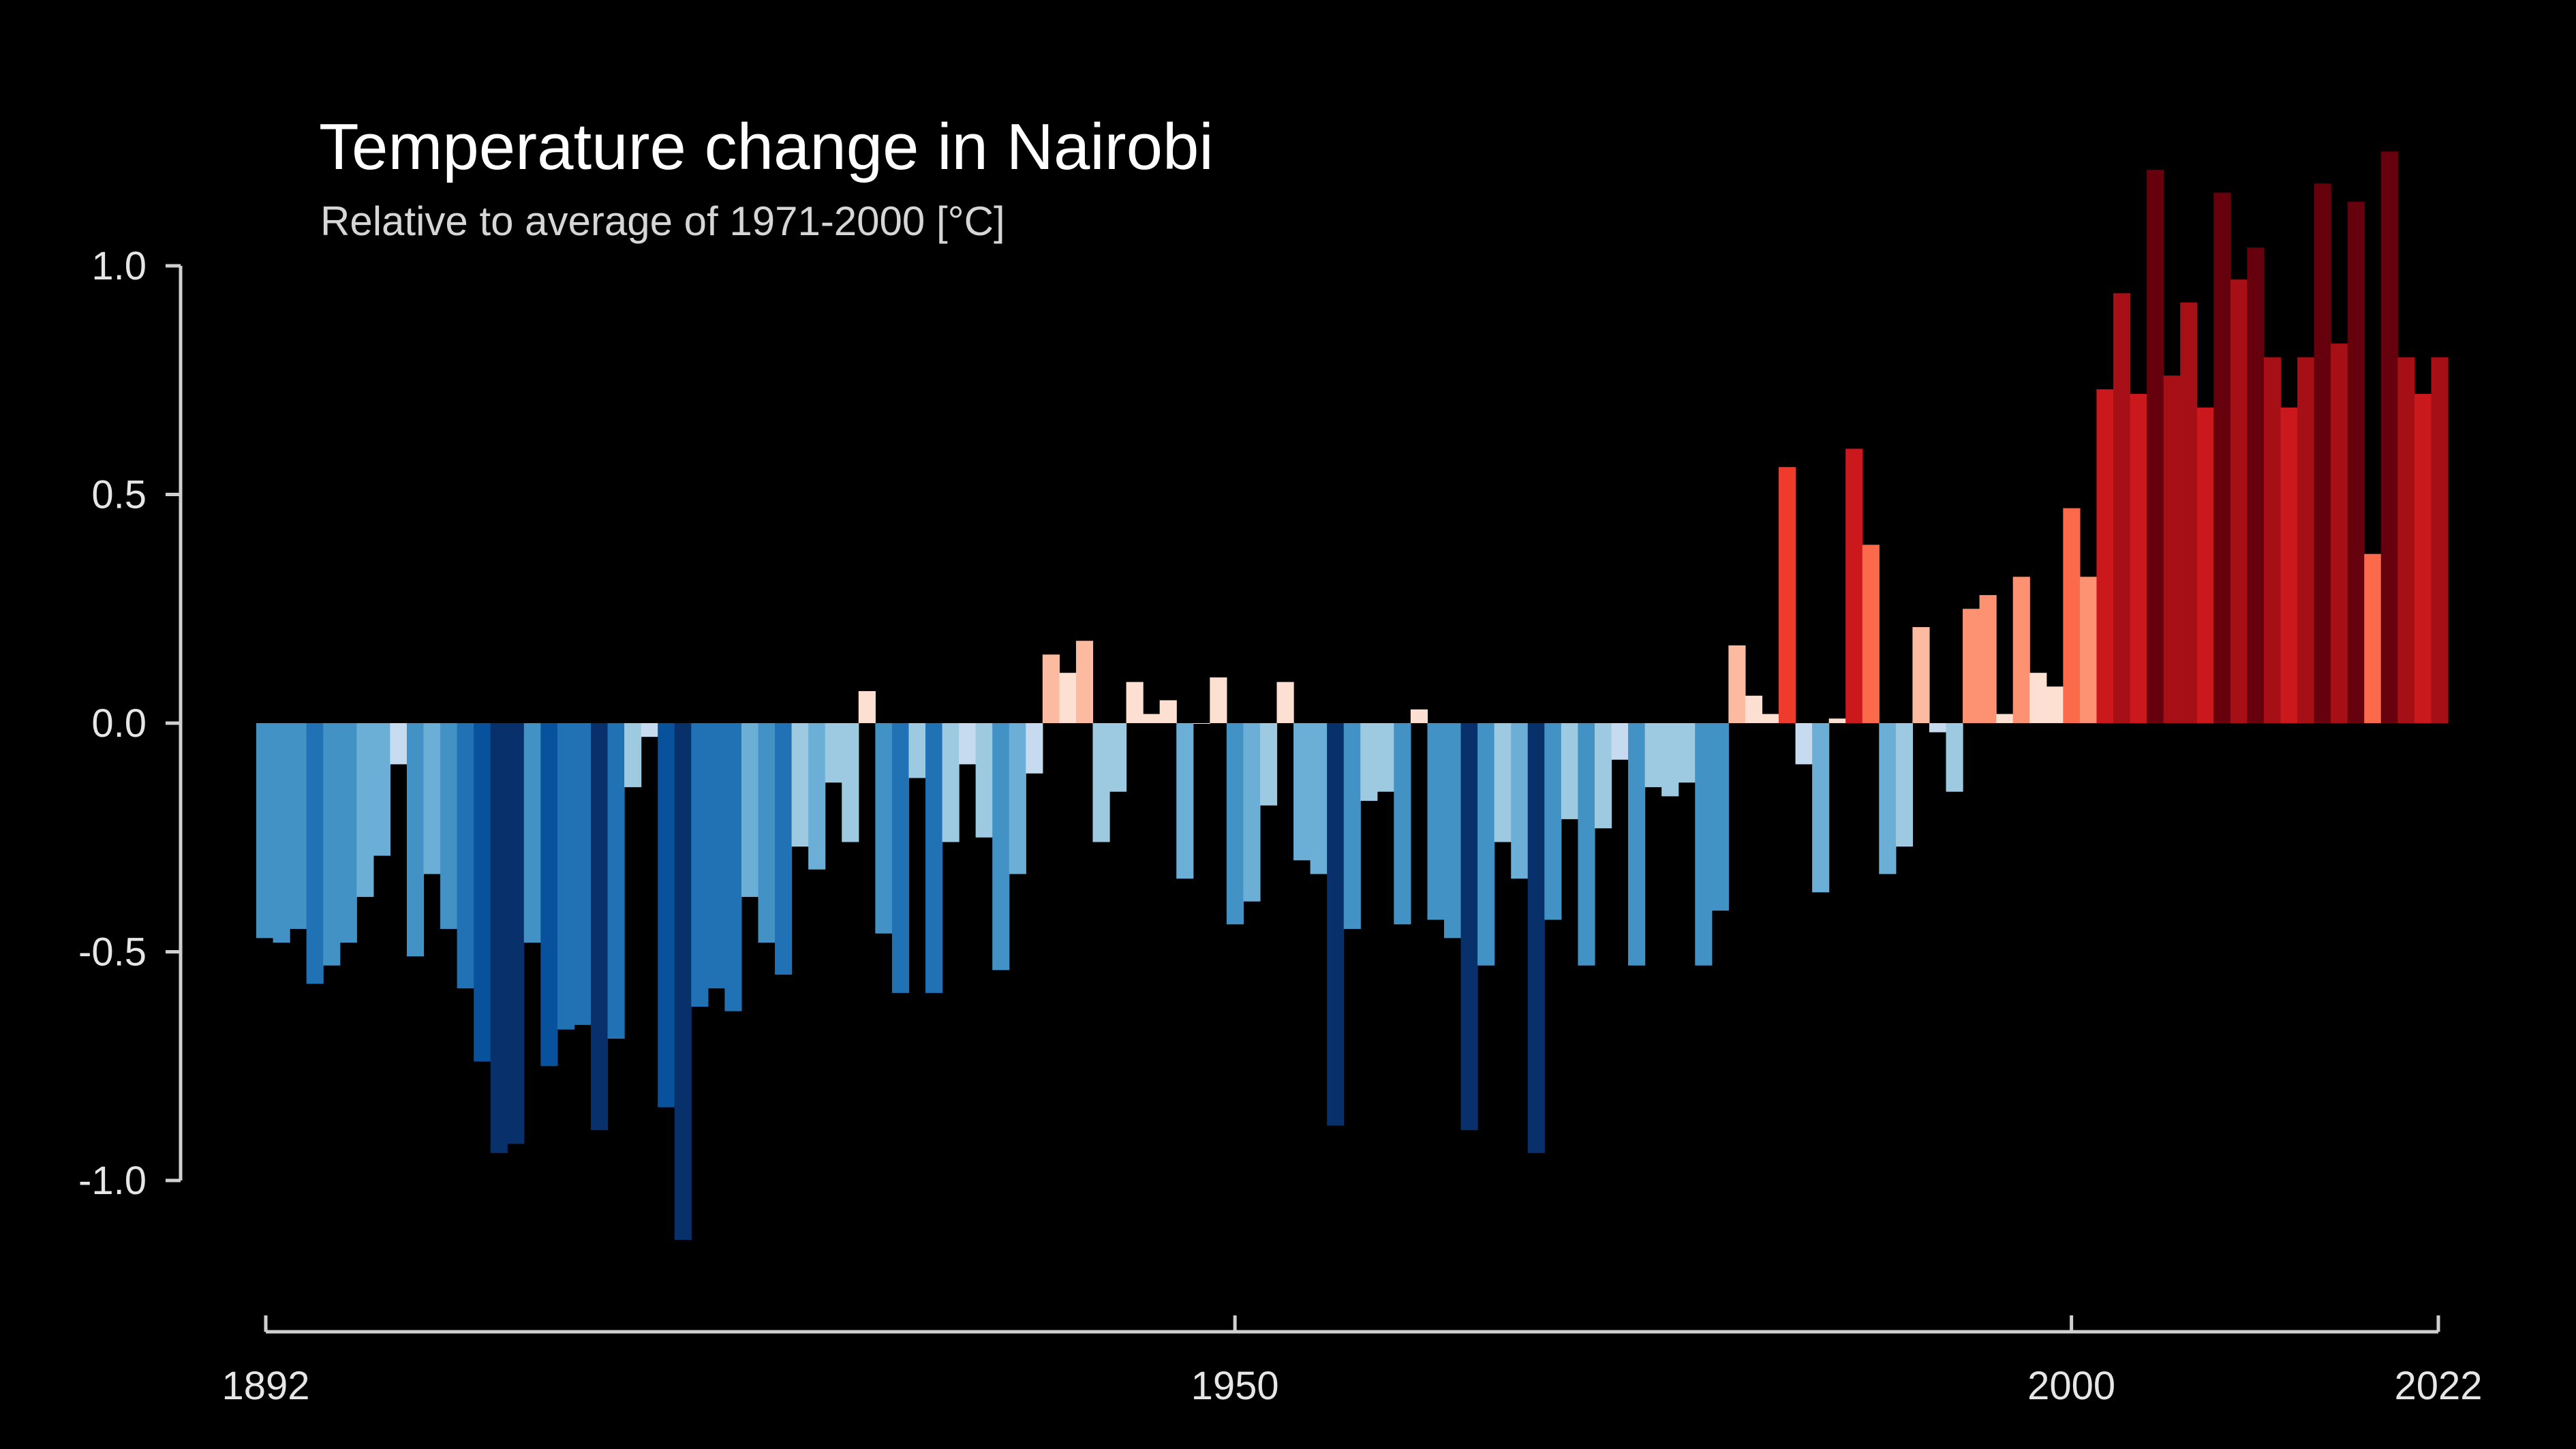 Image resolution: width=2576 pixels, height=1449 pixels. I want to click on bar-1942, so click(1101, 783).